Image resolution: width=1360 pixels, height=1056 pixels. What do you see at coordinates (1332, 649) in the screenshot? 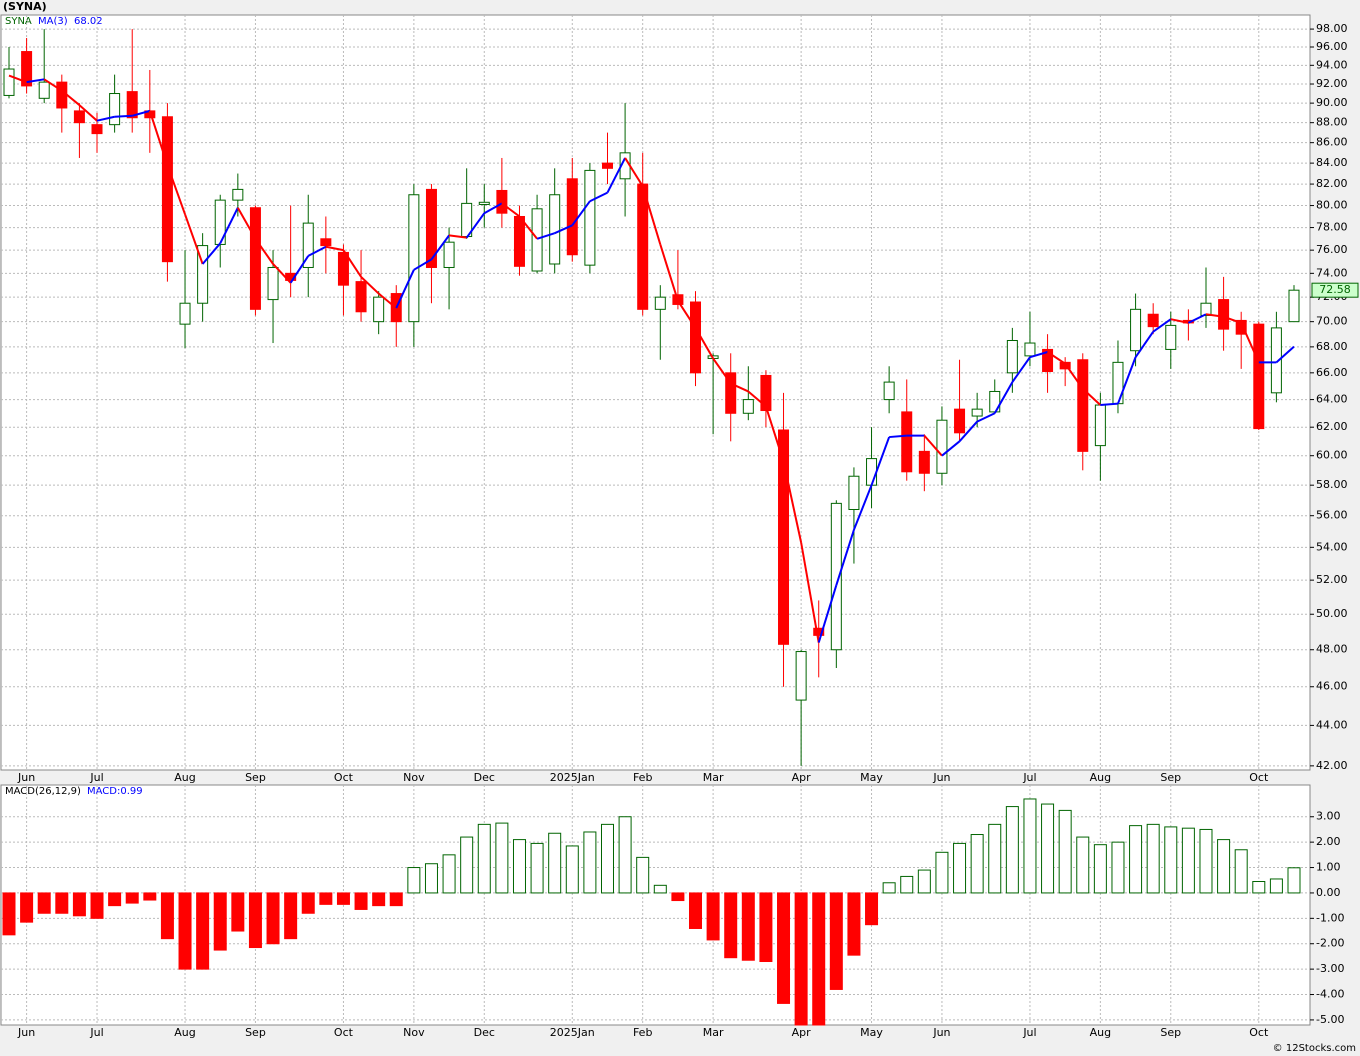
I see `y-tick-label: 48.00` at bounding box center [1332, 649].